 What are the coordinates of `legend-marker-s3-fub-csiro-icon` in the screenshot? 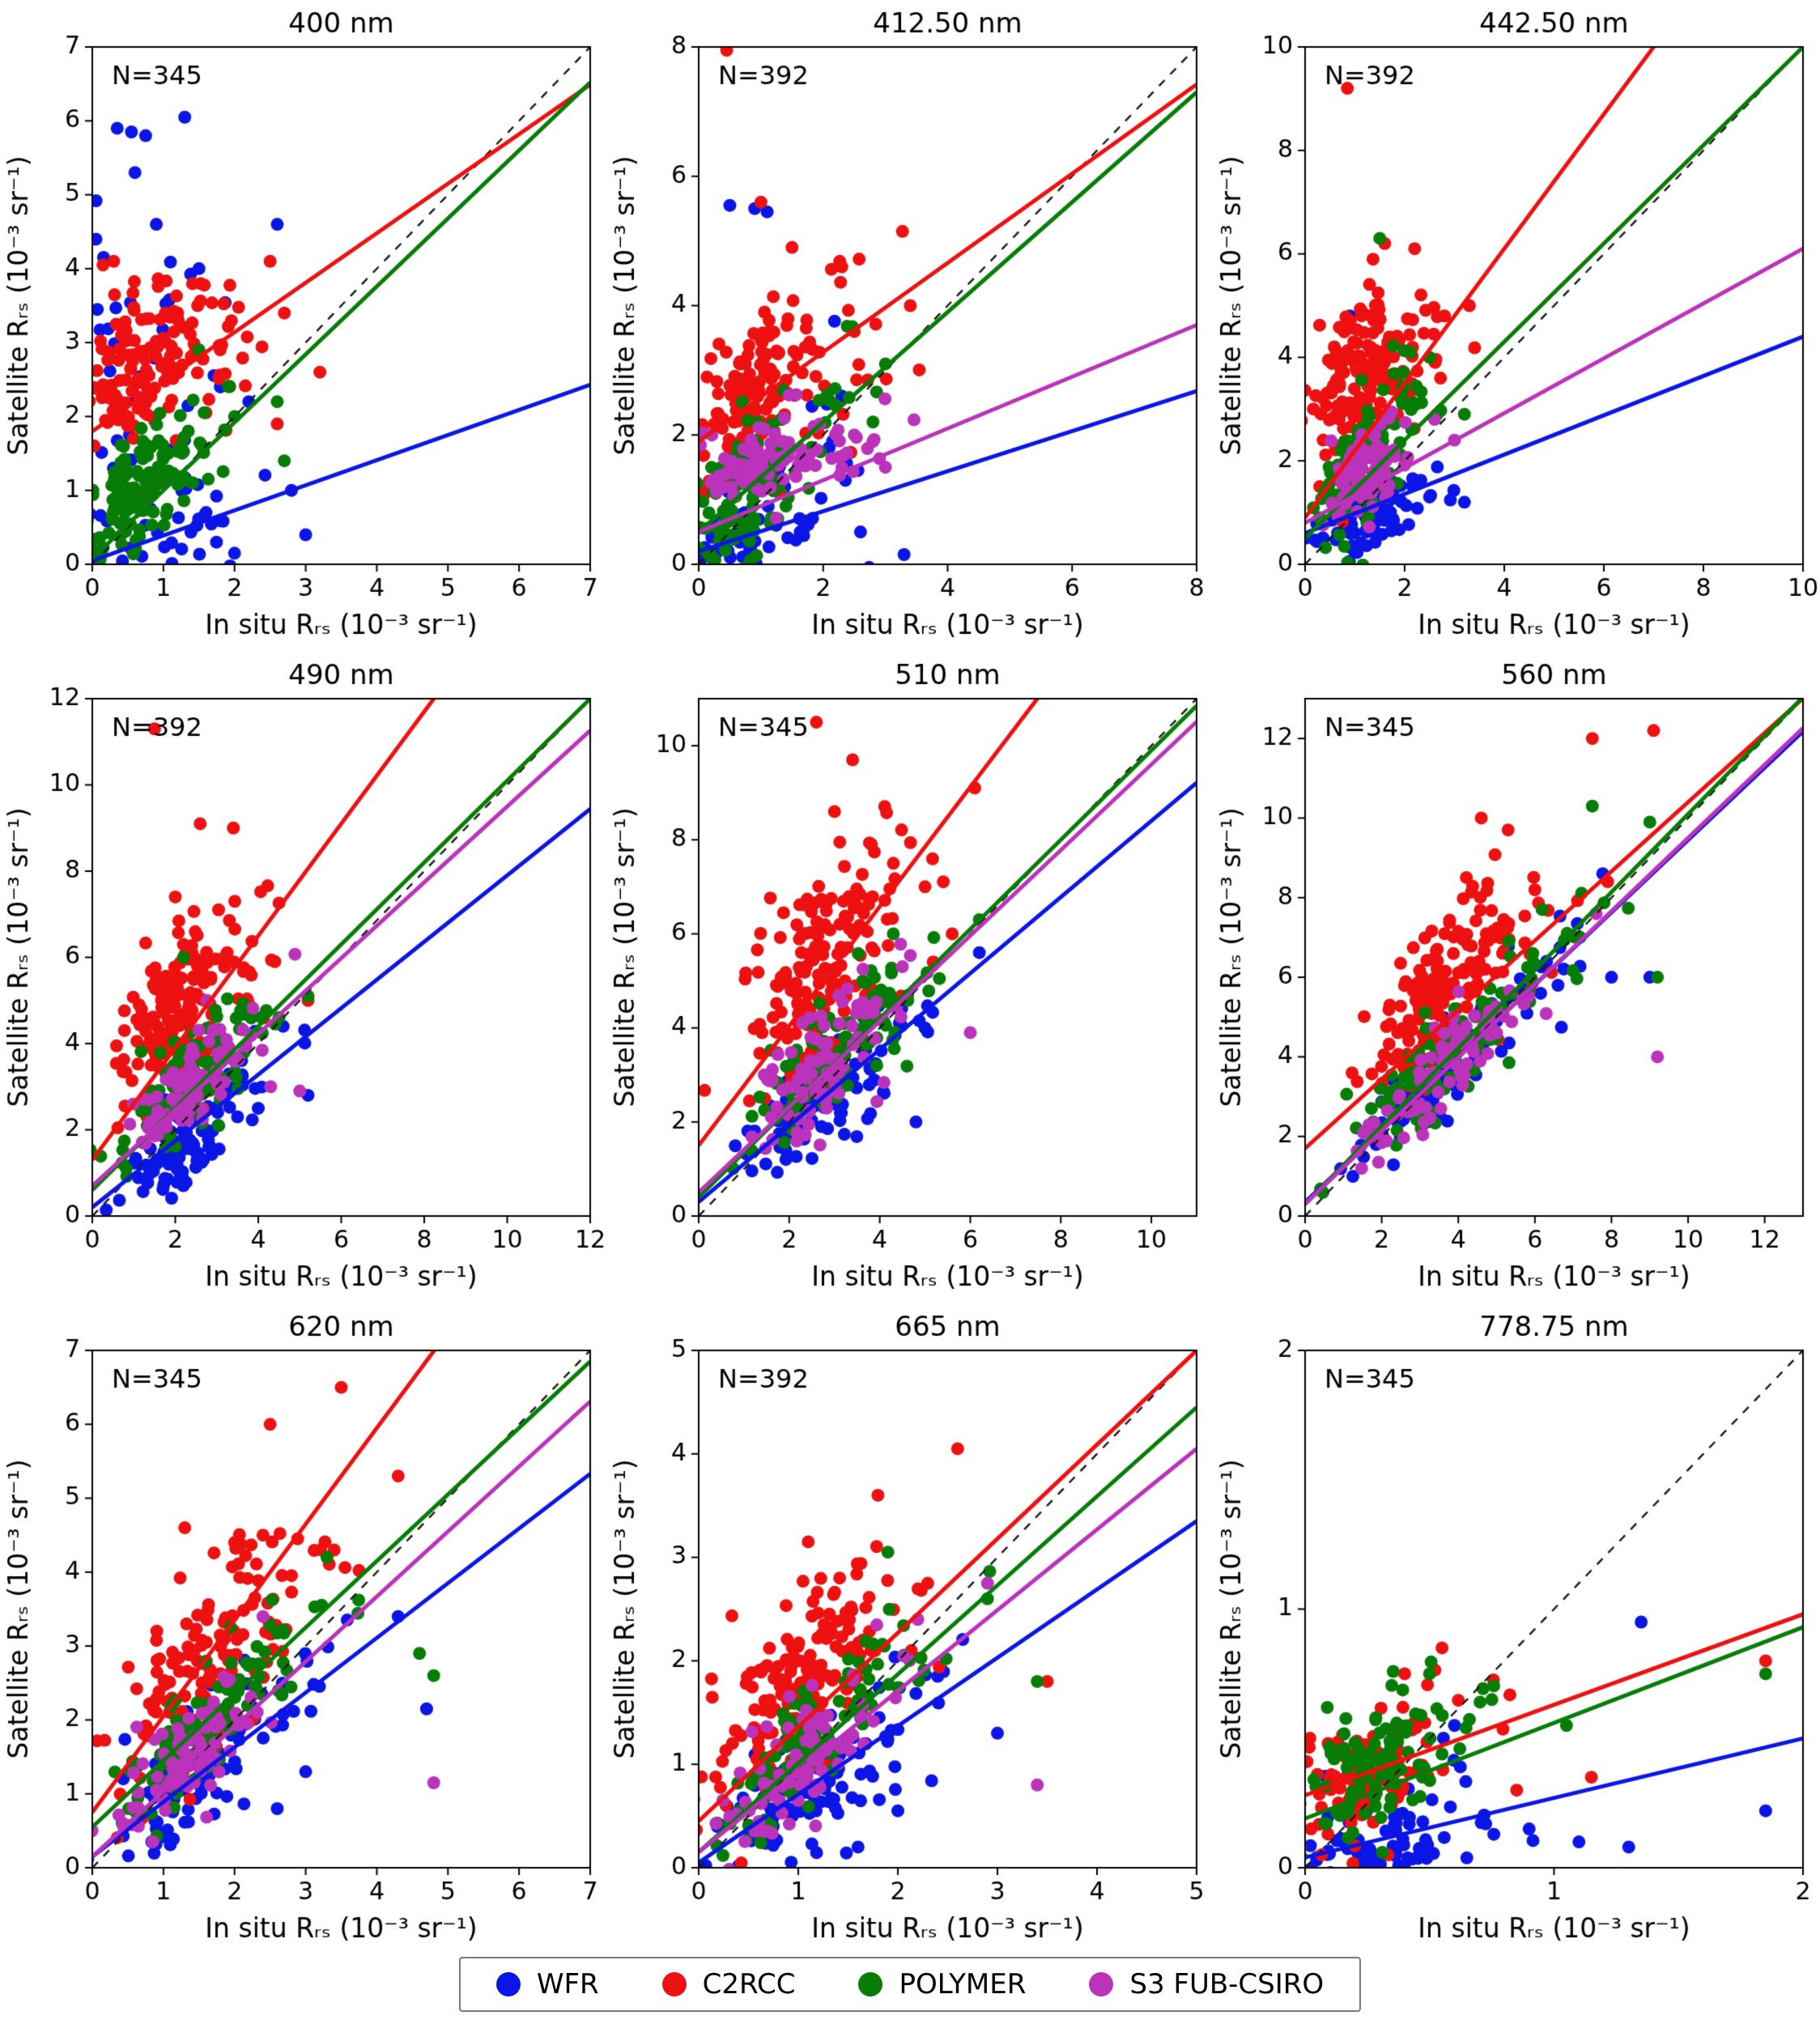 It's located at (1101, 1984).